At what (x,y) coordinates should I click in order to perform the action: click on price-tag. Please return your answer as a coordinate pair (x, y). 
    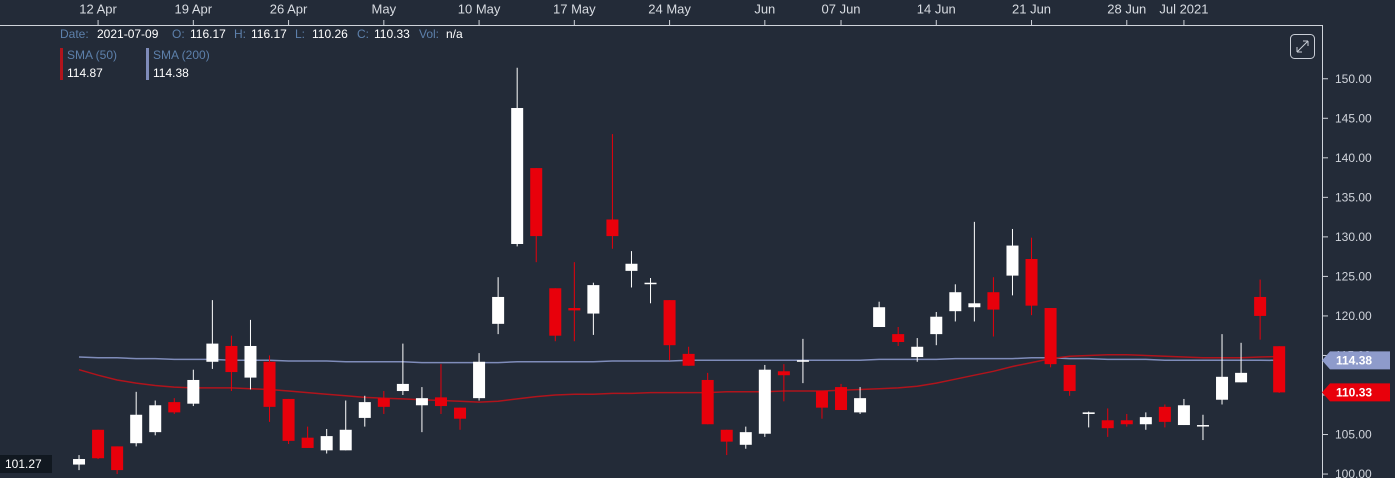
    Looking at the image, I should click on (1356, 360).